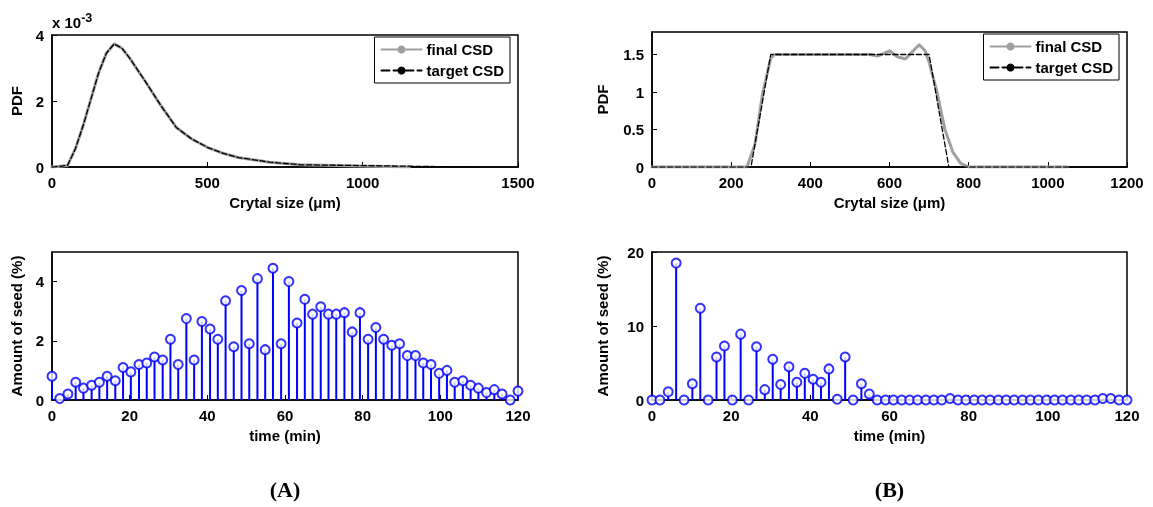  I want to click on y-tick-label: 10, so click(635, 326).